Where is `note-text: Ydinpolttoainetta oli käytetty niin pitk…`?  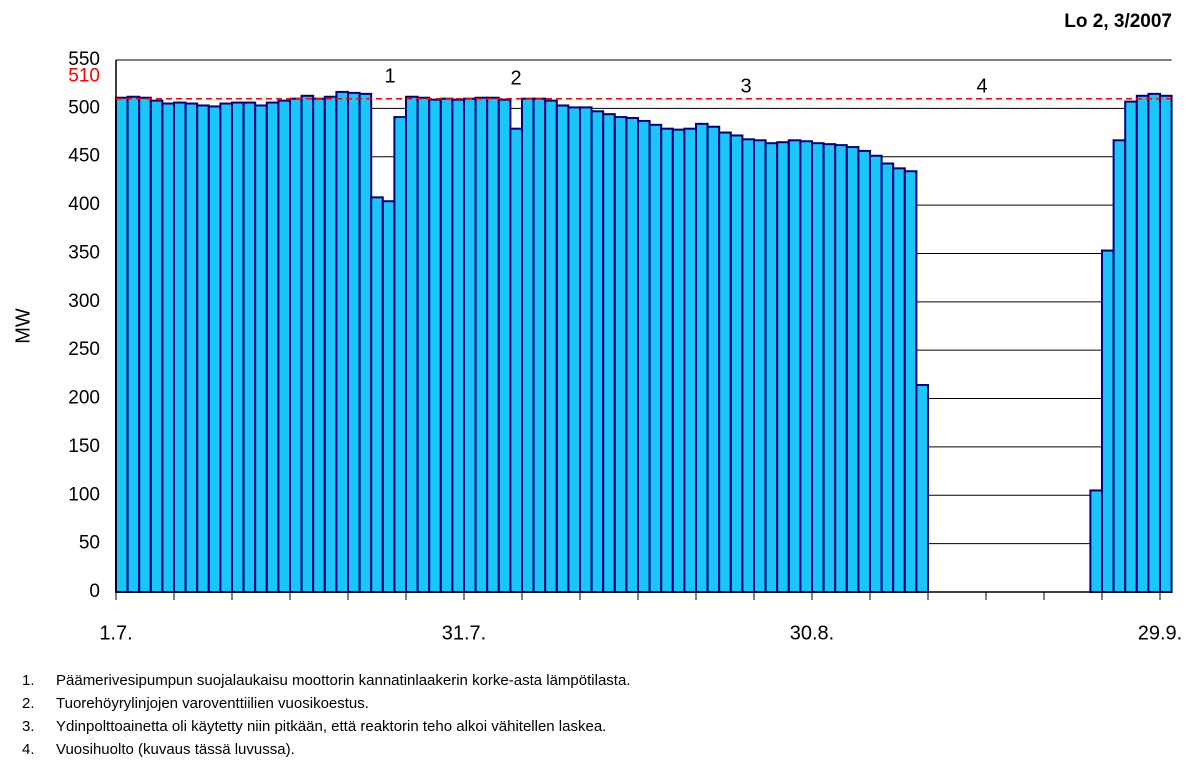
note-text: Ydinpolttoainetta oli käytetty niin pitk… is located at coordinates (331, 726).